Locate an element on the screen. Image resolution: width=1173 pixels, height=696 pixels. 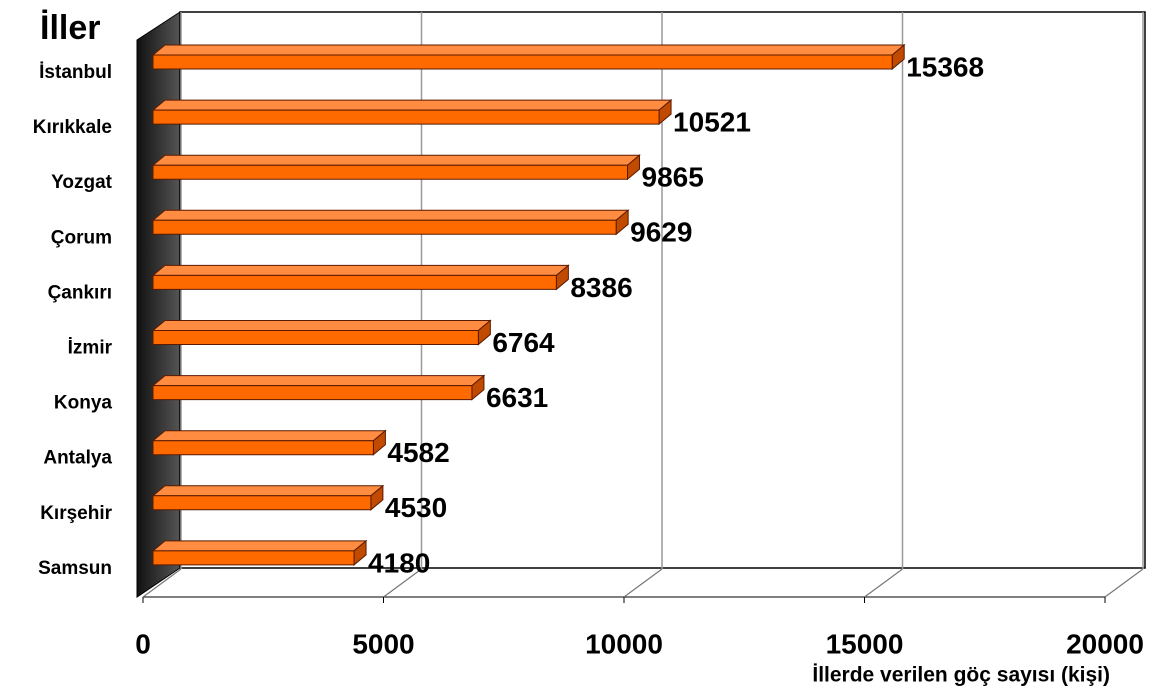
x-tick-label: 20000 is located at coordinates (1105, 643).